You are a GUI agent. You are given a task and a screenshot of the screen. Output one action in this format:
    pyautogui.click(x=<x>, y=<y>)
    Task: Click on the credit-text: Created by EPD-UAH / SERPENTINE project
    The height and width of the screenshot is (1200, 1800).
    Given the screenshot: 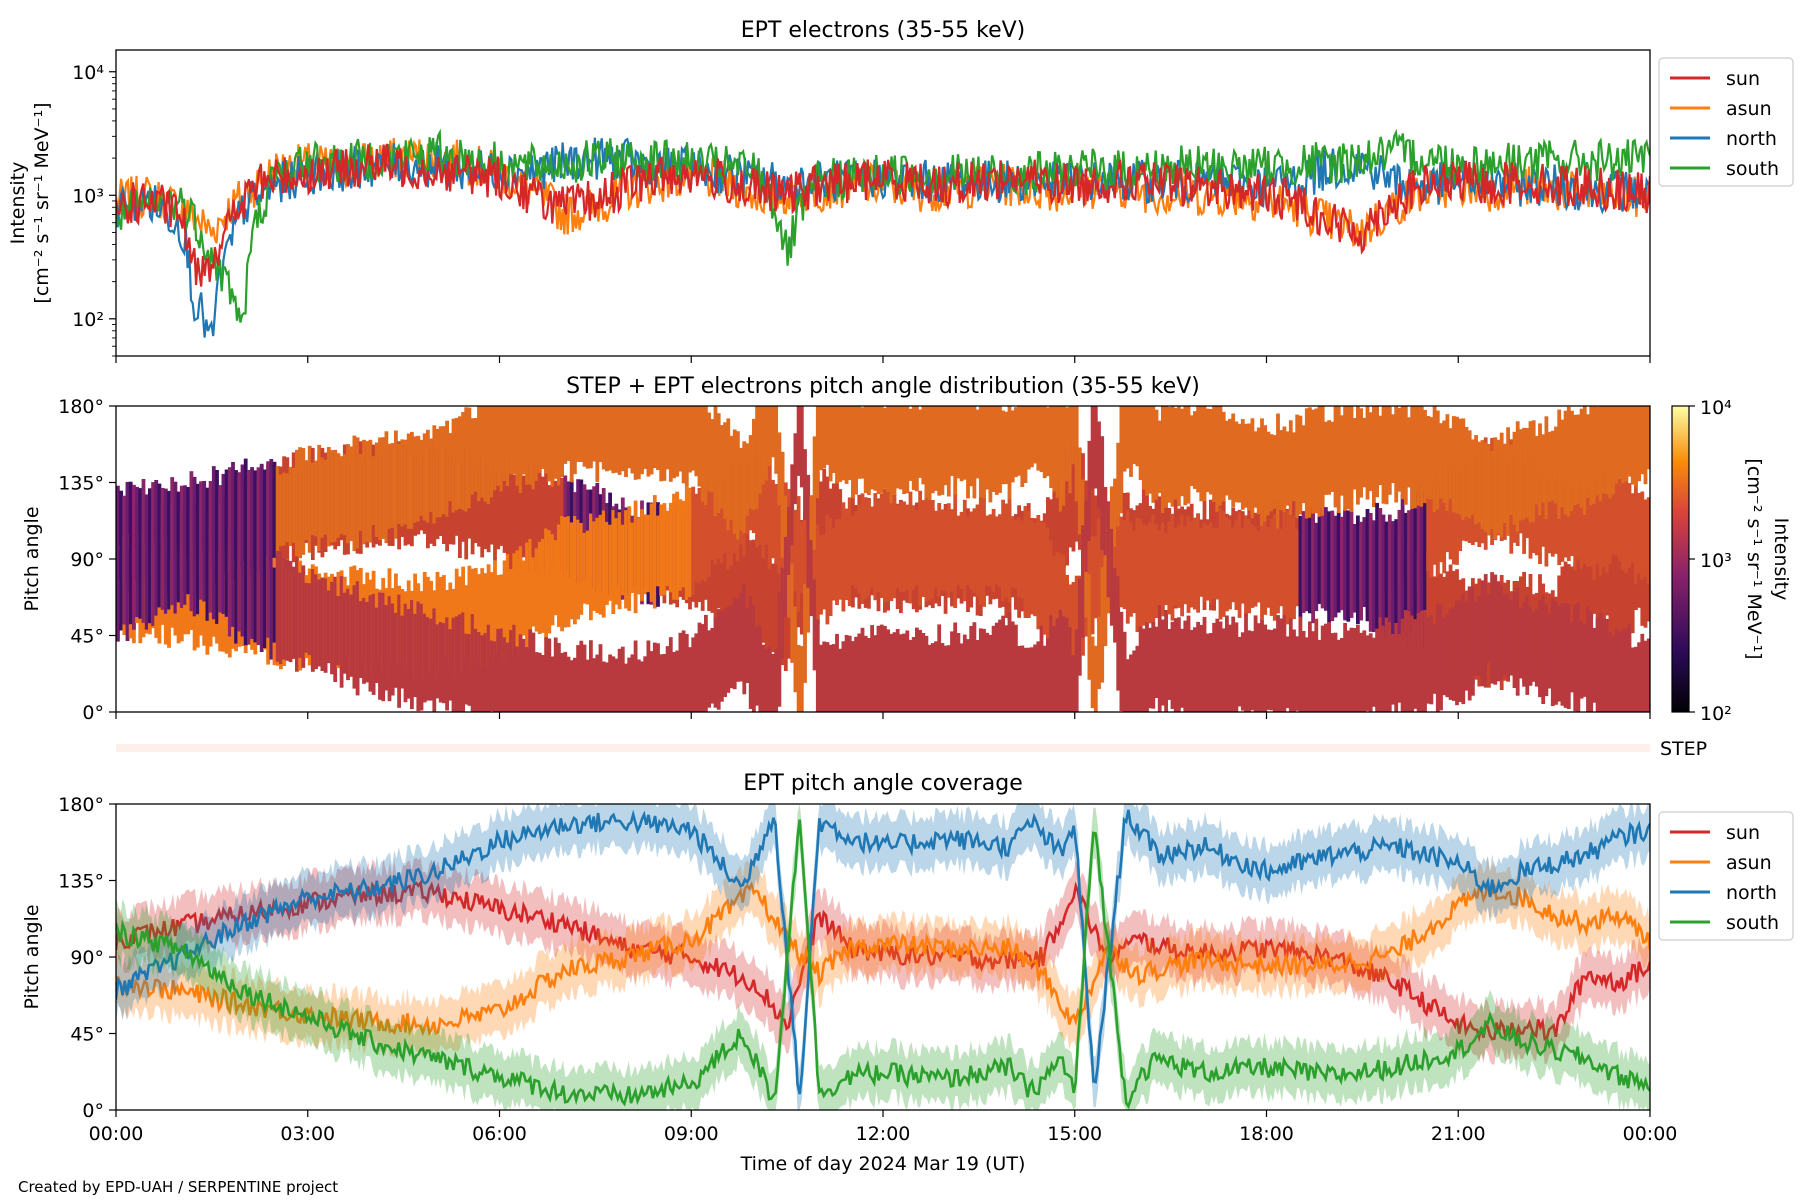 What is the action you would take?
    pyautogui.click(x=178, y=1187)
    